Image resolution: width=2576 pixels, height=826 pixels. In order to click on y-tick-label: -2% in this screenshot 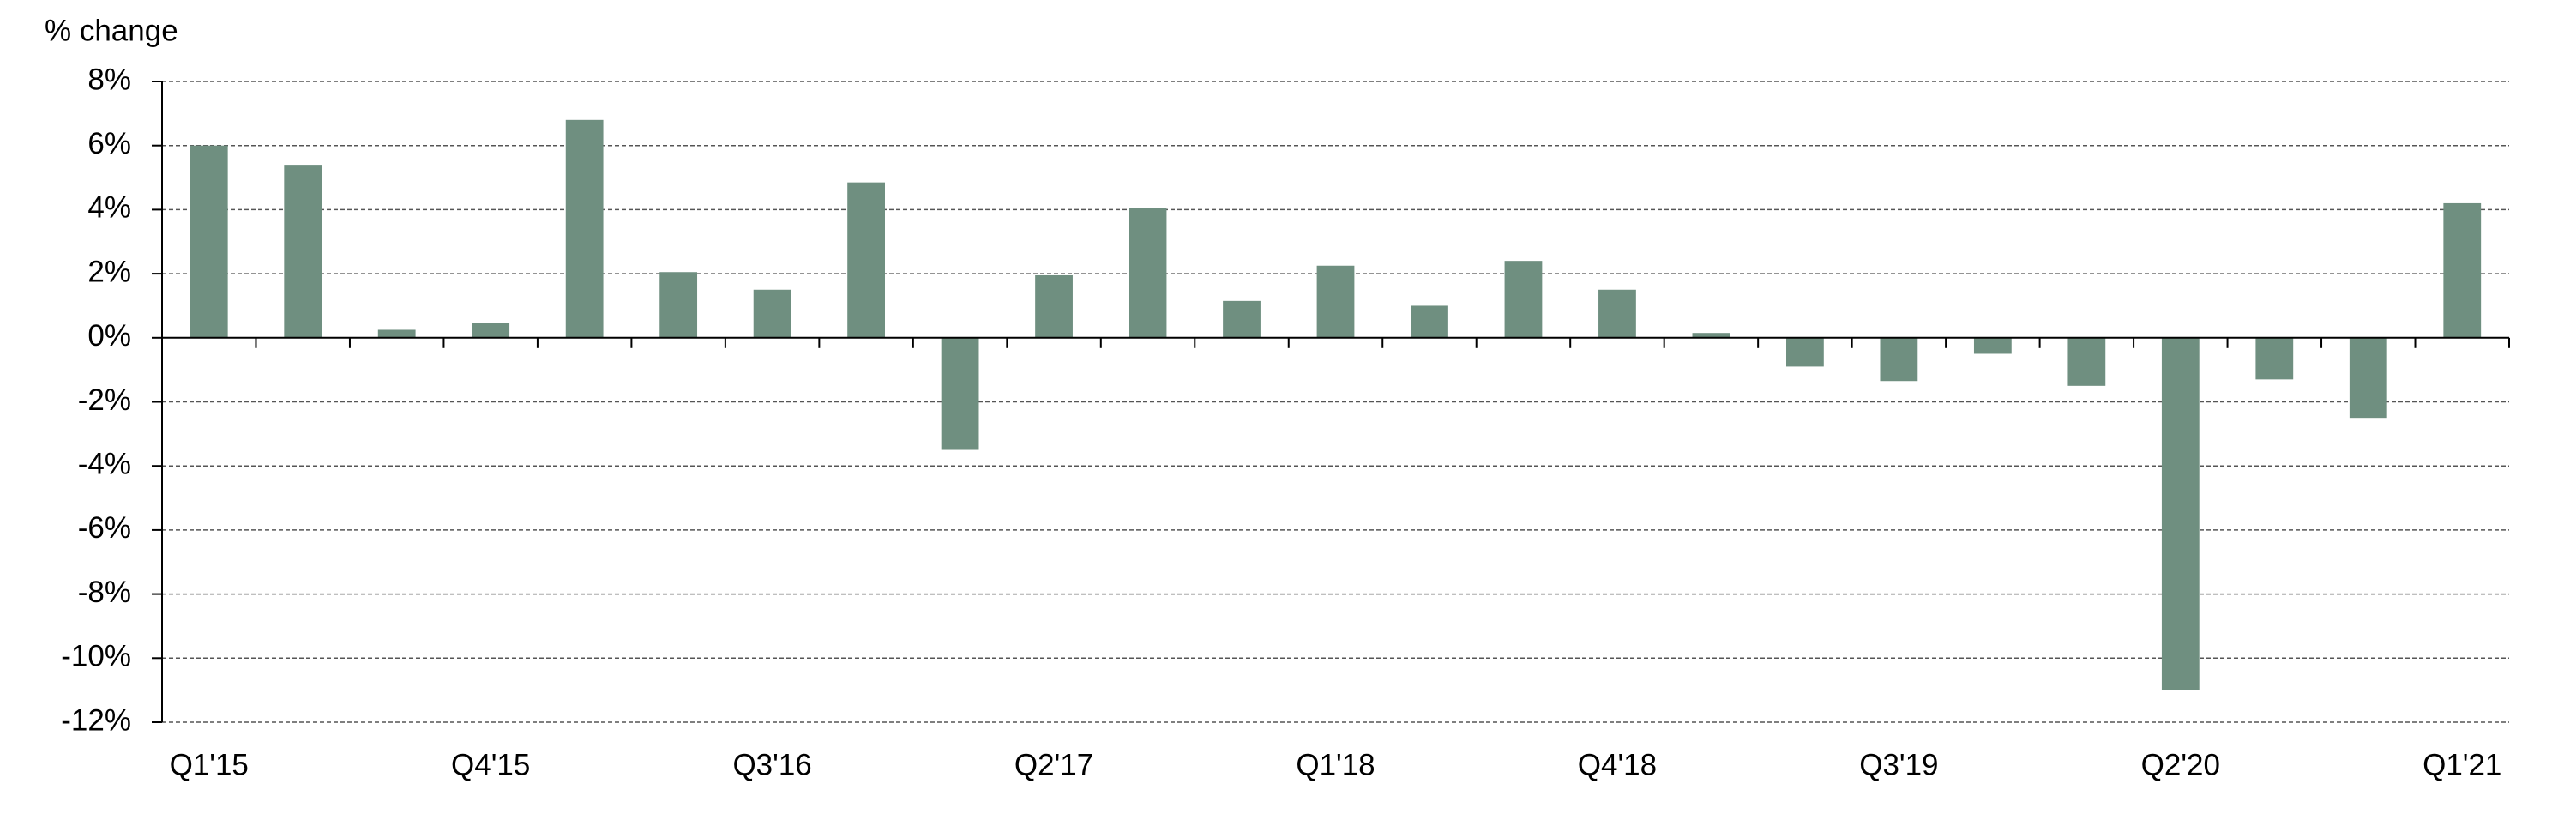, I will do `click(104, 400)`.